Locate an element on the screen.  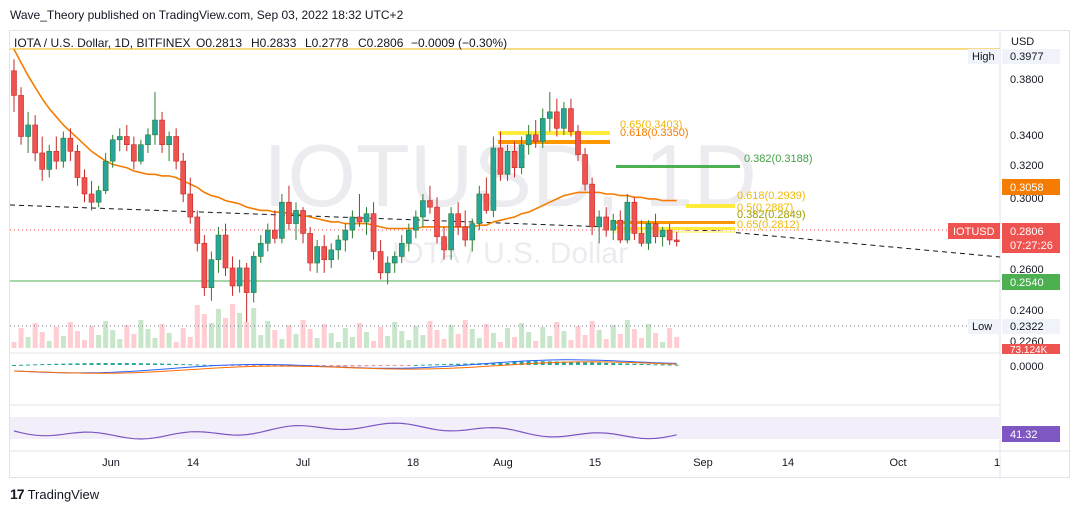
low-tag-value: 0.2322 is located at coordinates (1027, 327).